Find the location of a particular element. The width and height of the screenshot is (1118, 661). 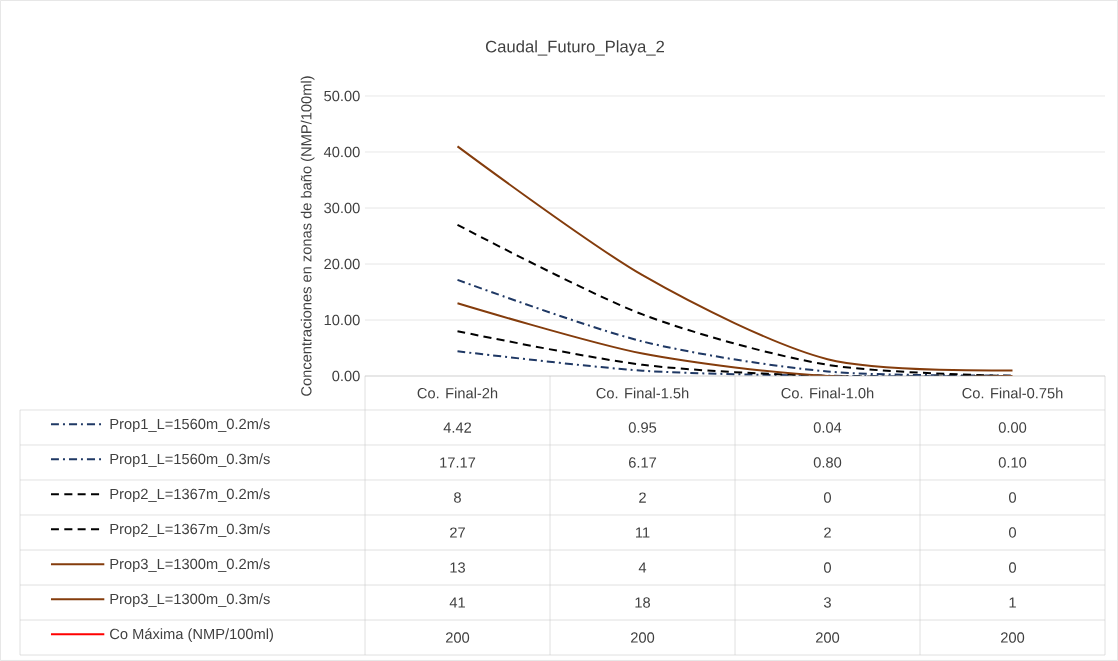

data-label: 3 is located at coordinates (827, 602).